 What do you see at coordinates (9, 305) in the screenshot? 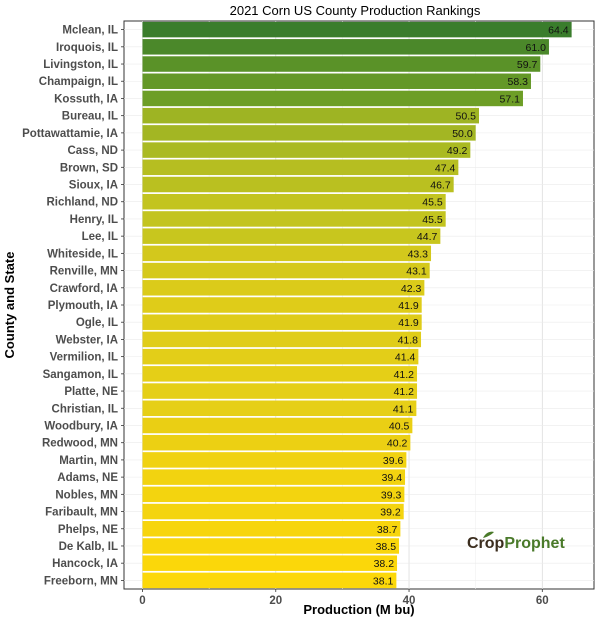
I see `y-axis-label: County and State` at bounding box center [9, 305].